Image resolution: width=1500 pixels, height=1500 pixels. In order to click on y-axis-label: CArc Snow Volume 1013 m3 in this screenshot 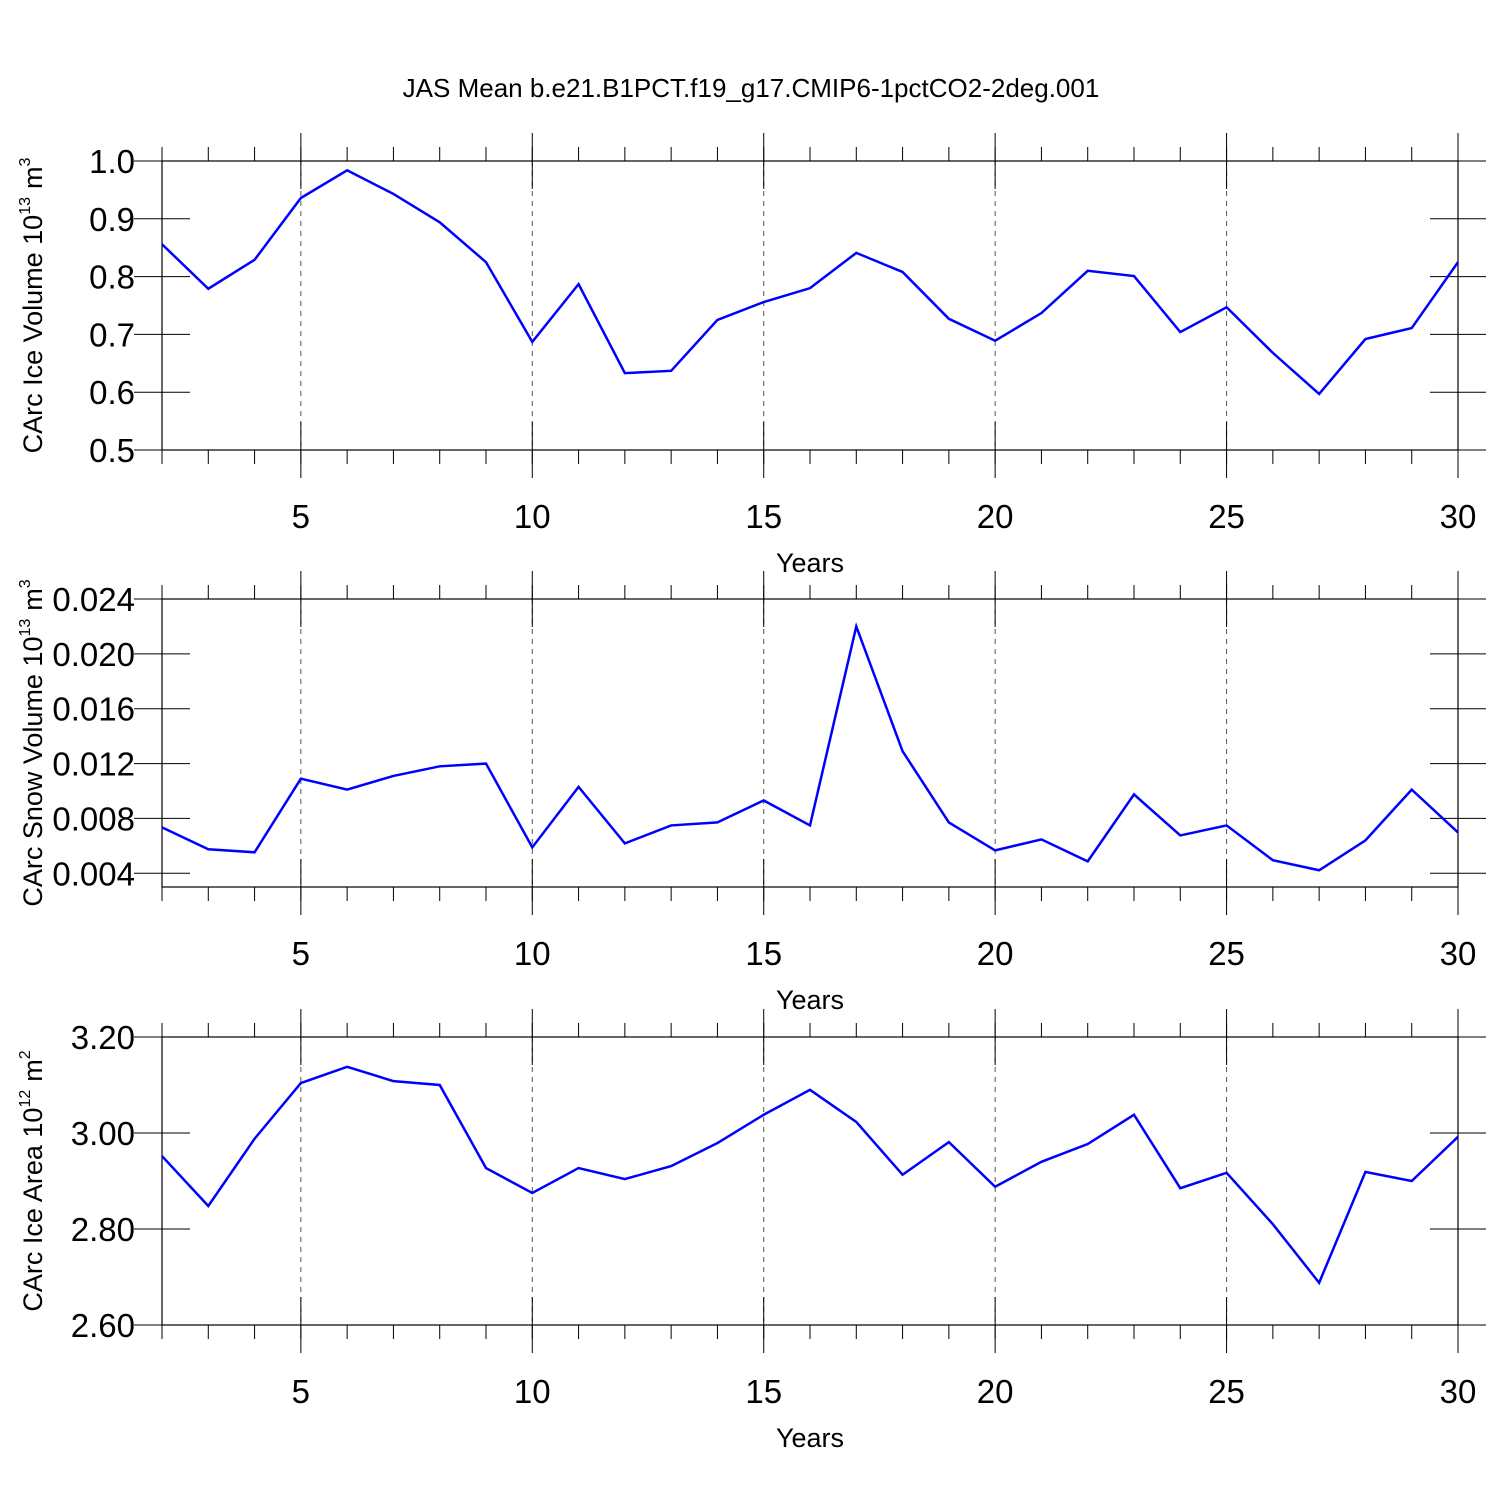, I will do `click(32, 742)`.